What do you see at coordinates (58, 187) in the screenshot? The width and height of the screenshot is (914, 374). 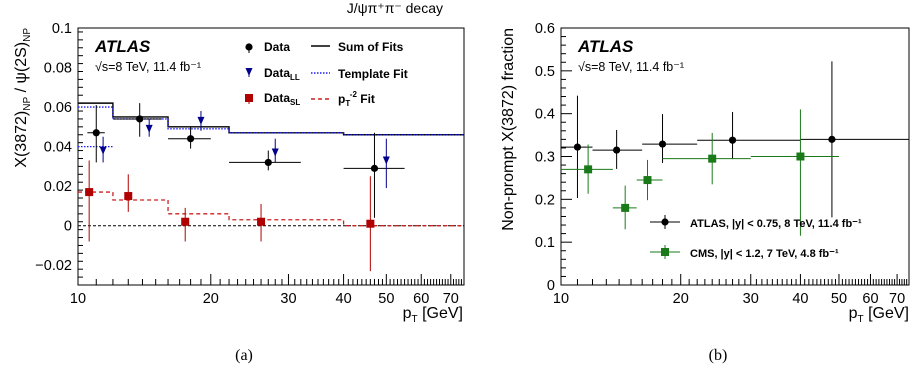 I see `panel-a-y-tick-label: 0.02` at bounding box center [58, 187].